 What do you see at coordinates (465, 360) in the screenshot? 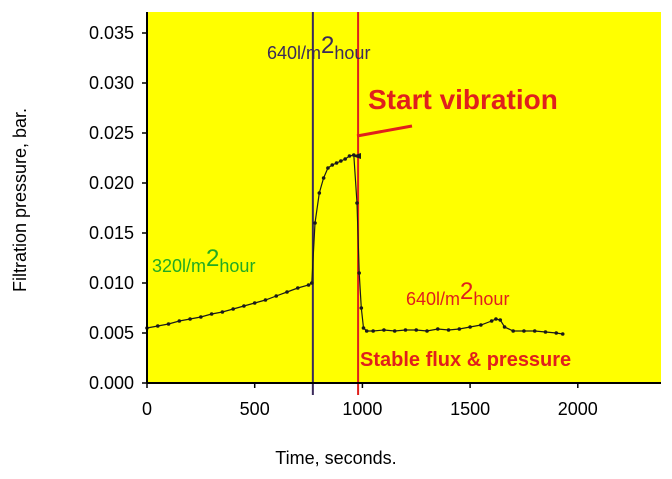
I see `stable-flux-annotation: Stable flux & pressure` at bounding box center [465, 360].